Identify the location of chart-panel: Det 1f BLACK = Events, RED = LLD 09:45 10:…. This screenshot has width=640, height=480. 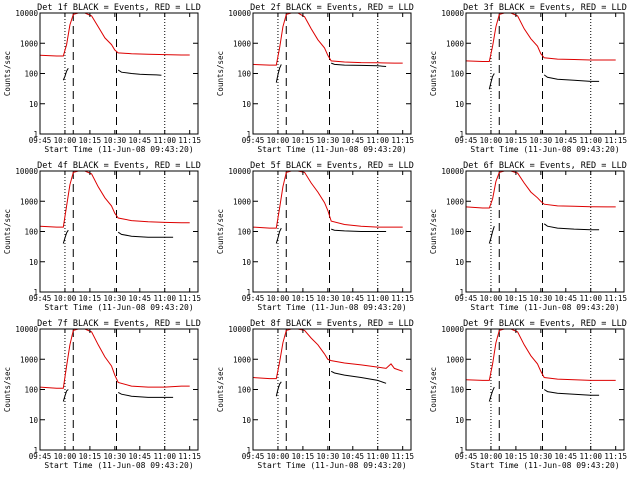
(102, 78).